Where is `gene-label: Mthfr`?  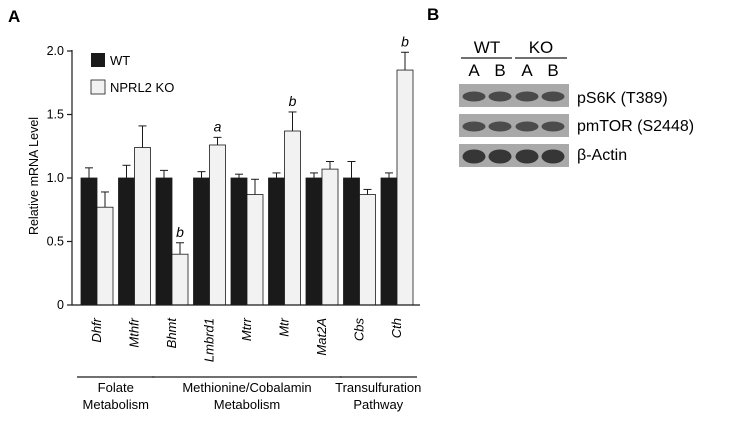 gene-label: Mthfr is located at coordinates (134, 332).